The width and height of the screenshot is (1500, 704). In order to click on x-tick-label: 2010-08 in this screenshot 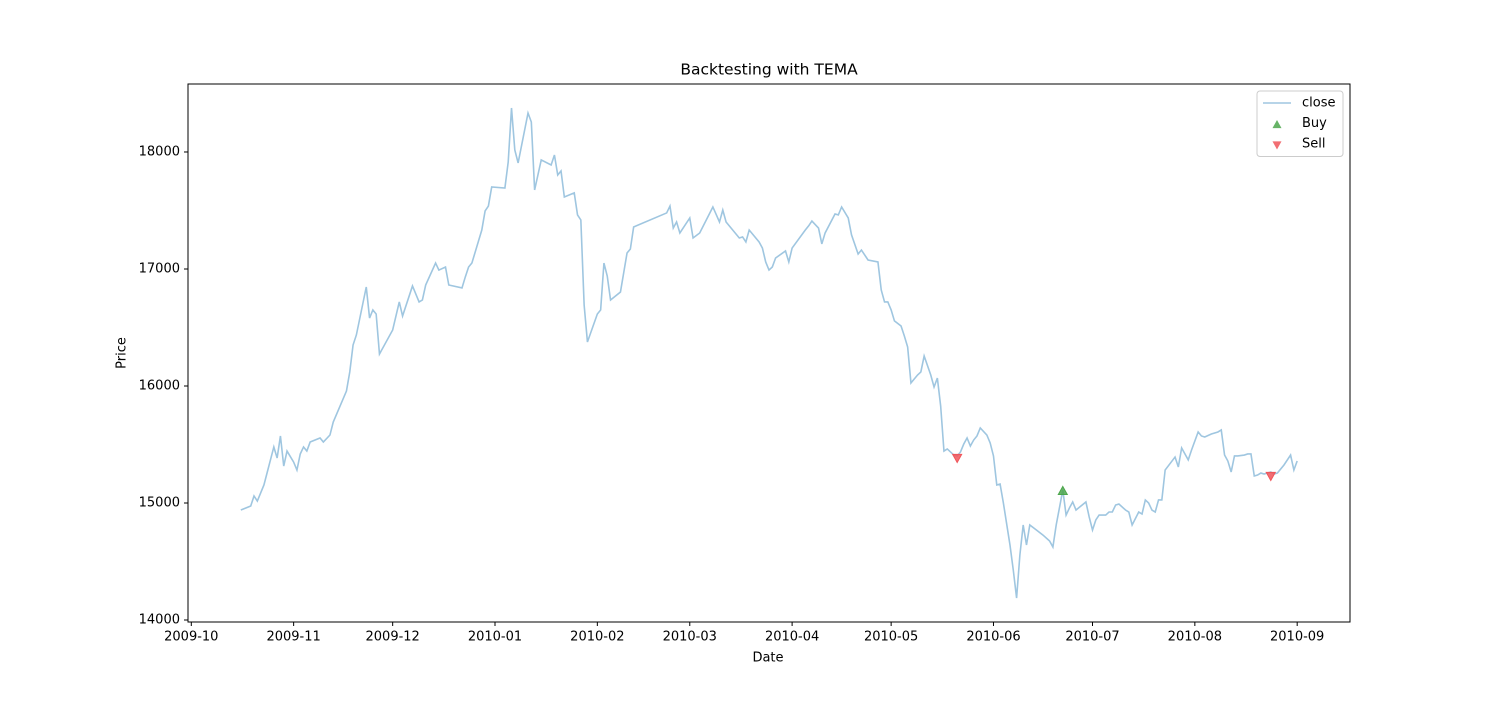, I will do `click(1195, 637)`.